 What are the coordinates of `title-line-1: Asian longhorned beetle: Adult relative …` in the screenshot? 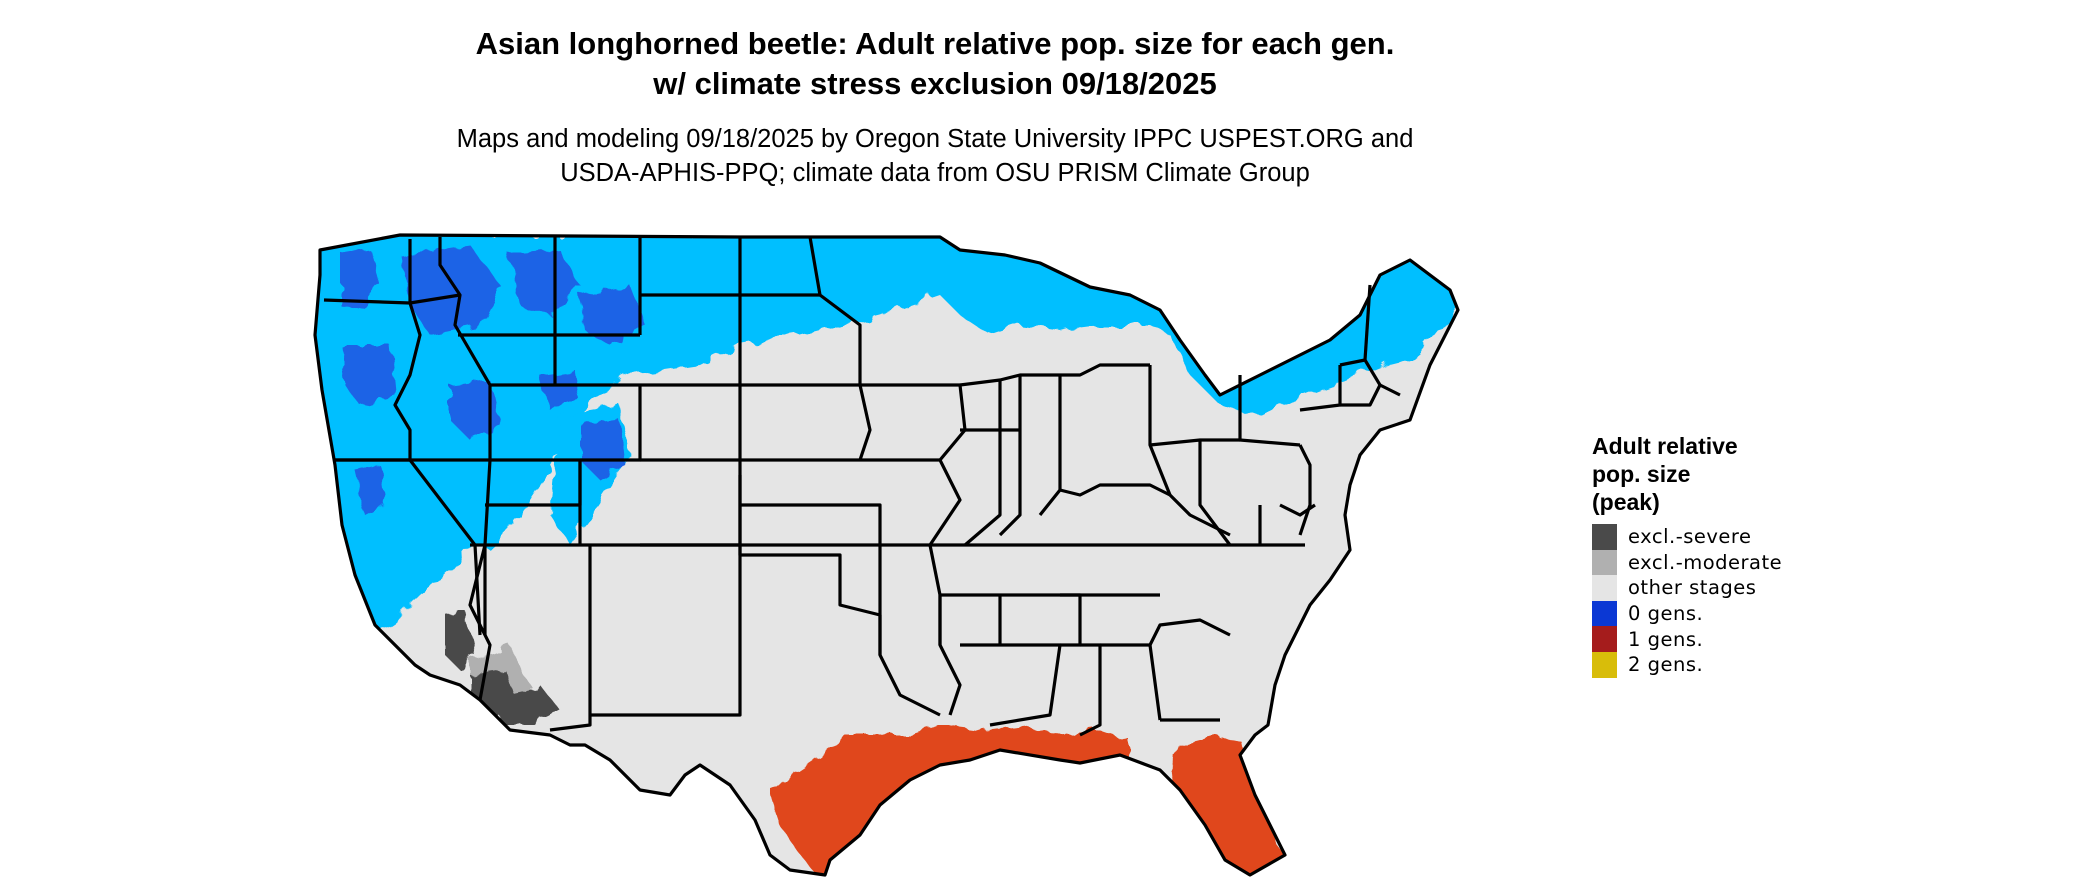 It's located at (935, 43).